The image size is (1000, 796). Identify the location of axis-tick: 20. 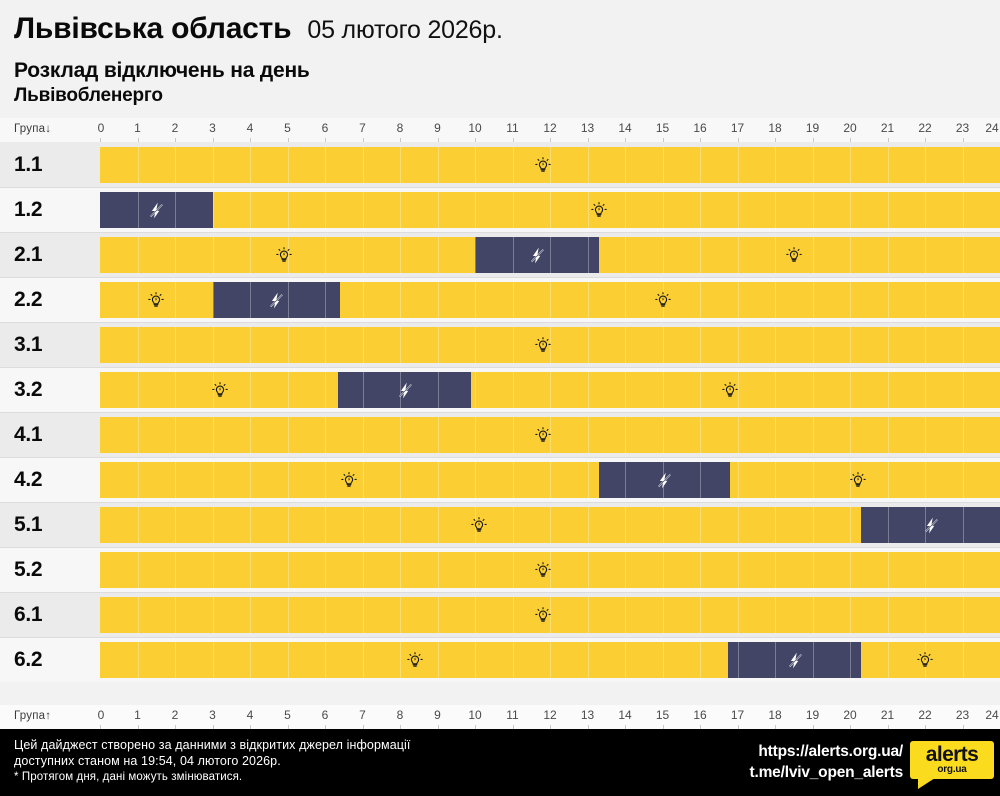
(850, 715).